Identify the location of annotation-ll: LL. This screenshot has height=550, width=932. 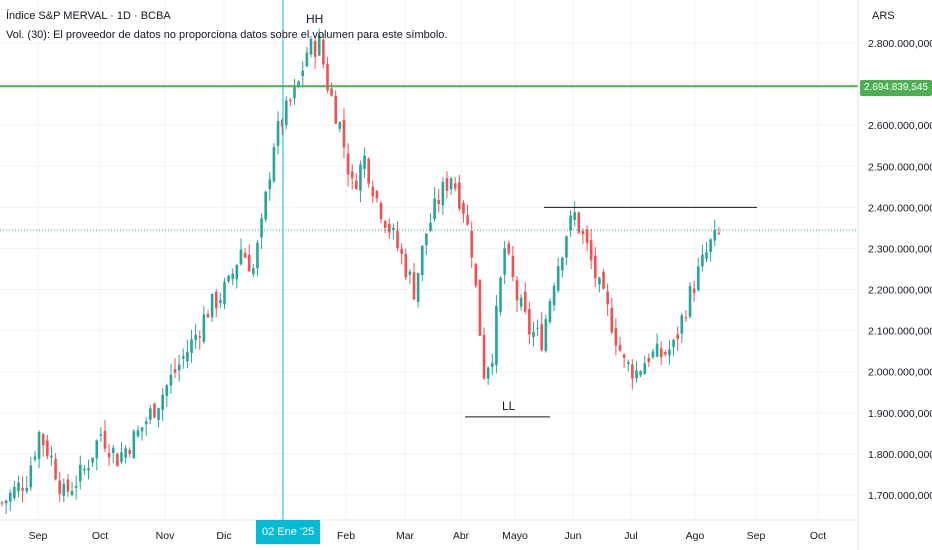
(509, 406).